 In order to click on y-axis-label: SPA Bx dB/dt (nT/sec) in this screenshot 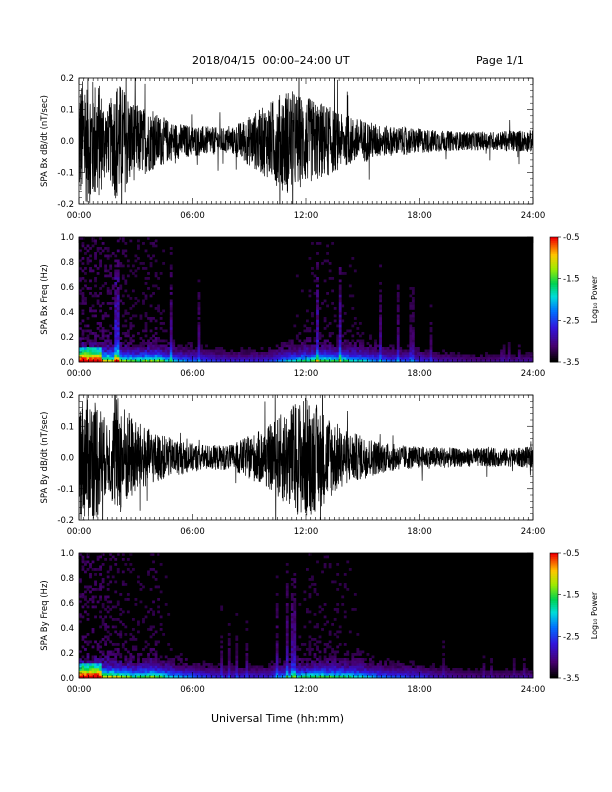, I will do `click(45, 141)`.